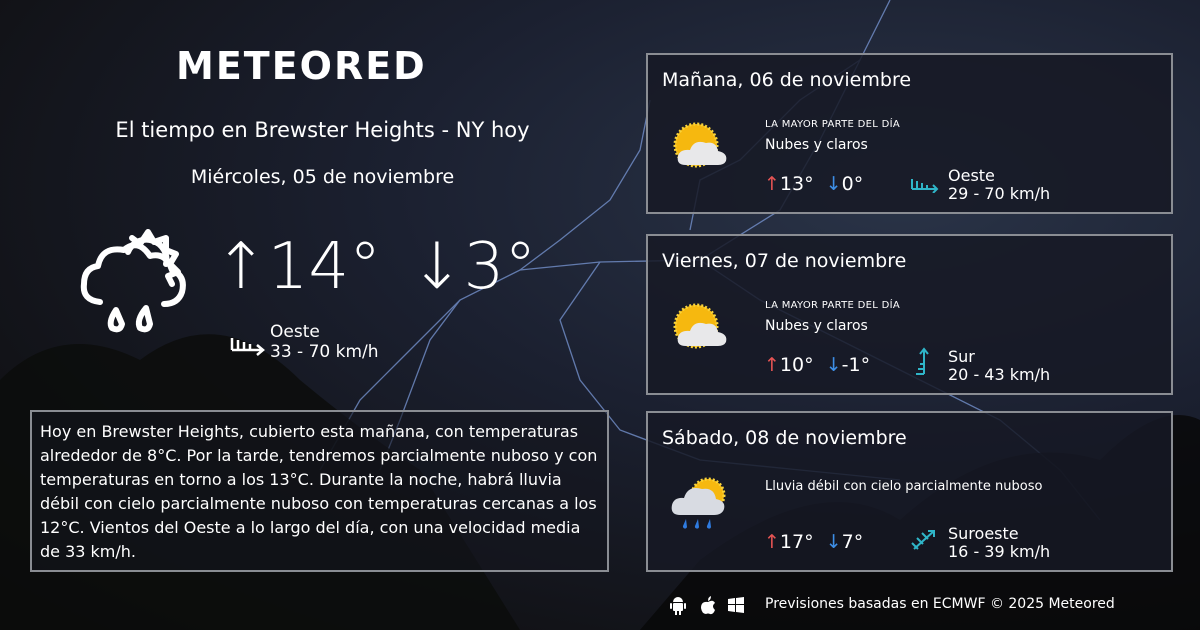 This screenshot has width=1200, height=630. I want to click on card-wind-direction: Sur, so click(961, 356).